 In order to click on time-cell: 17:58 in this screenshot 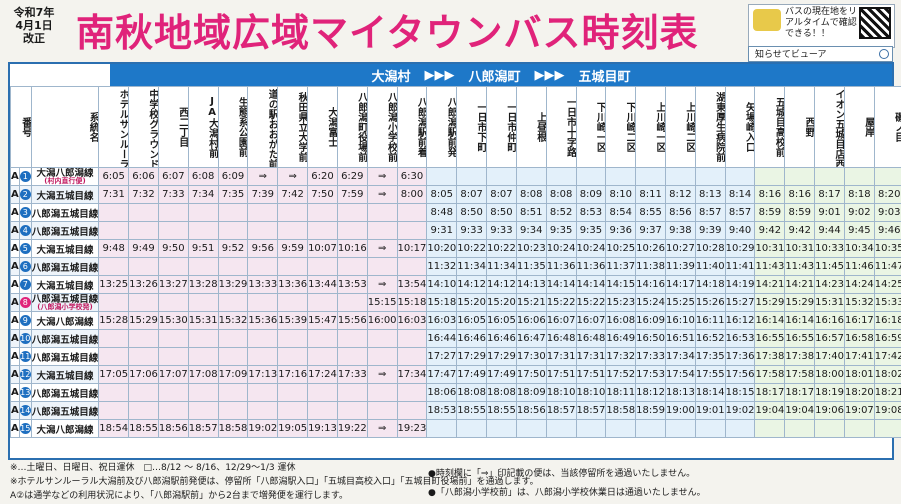, I will do `click(770, 374)`.